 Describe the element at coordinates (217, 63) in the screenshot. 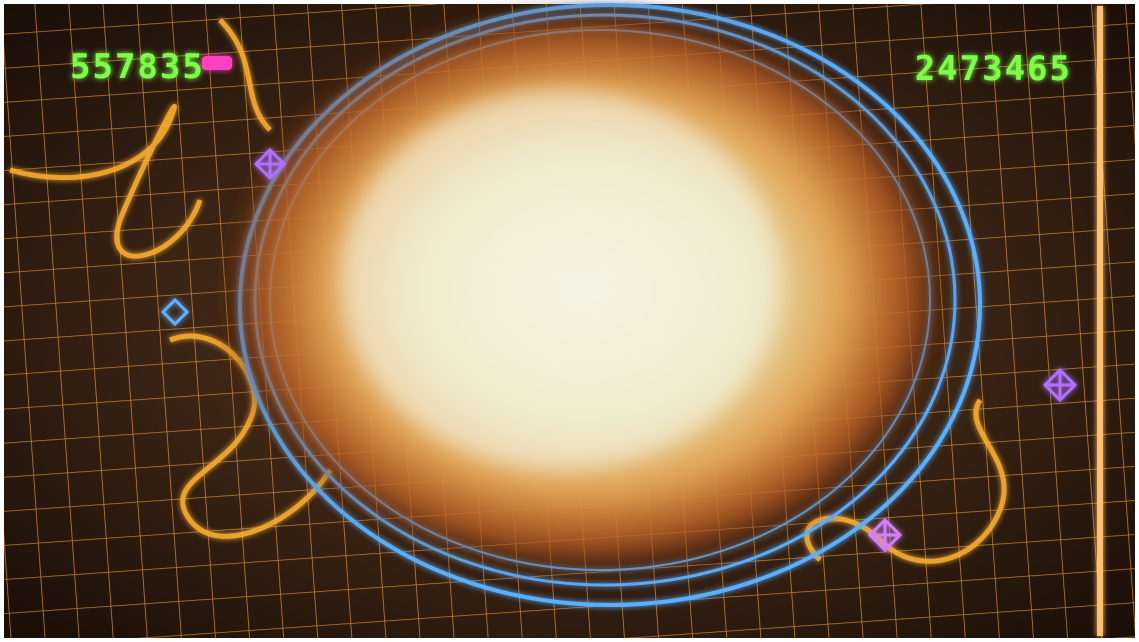

I see `player-ship` at that location.